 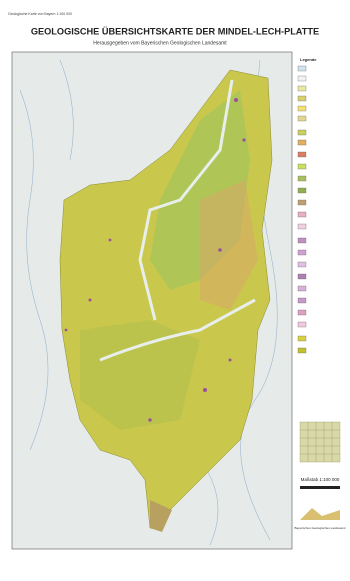 What do you see at coordinates (320, 514) in the screenshot?
I see `publisher-logo` at bounding box center [320, 514].